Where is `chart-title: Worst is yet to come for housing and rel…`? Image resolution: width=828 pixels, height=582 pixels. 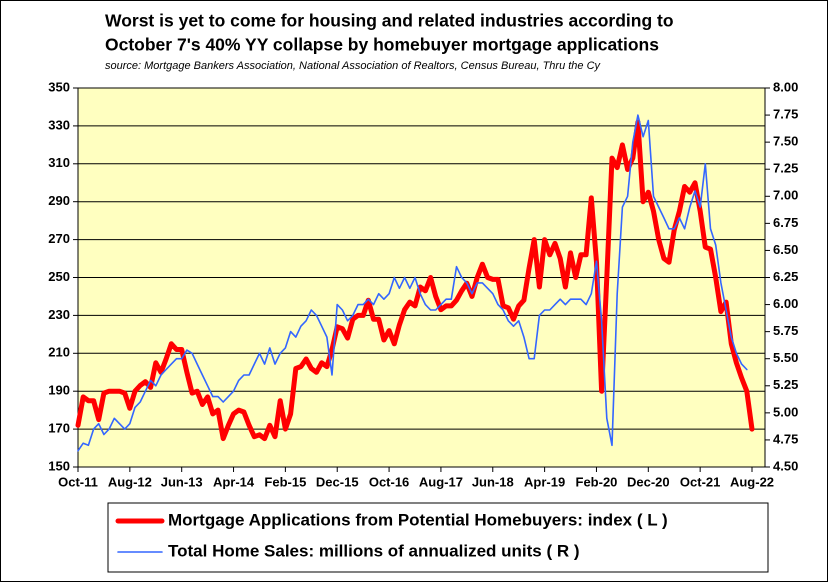
chart-title: Worst is yet to come for housing and rel… is located at coordinates (389, 21).